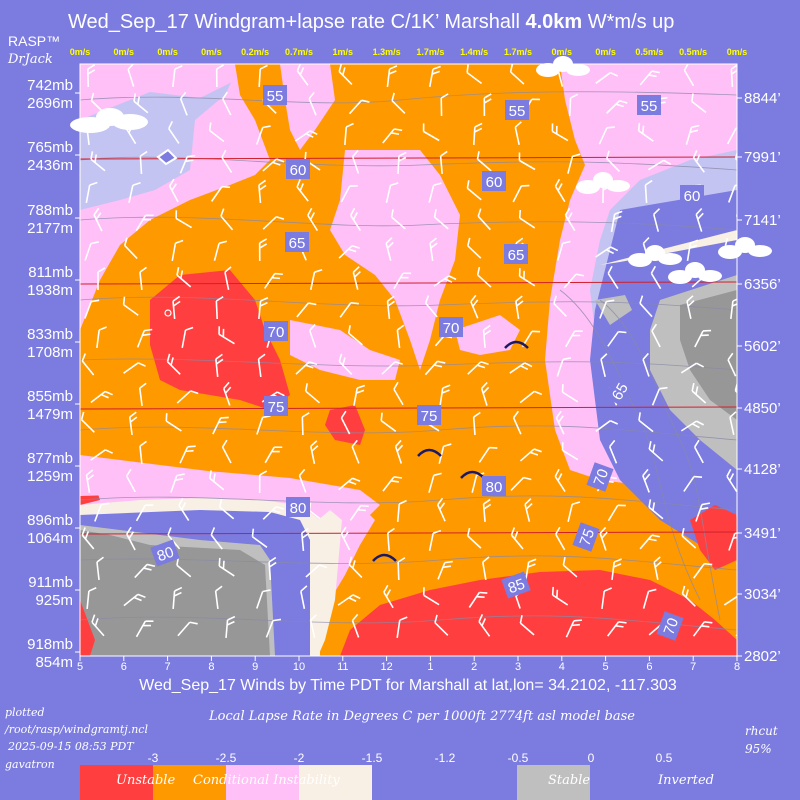 The width and height of the screenshot is (800, 800). Describe the element at coordinates (664, 758) in the screenshot. I see `legend-tick-label: 0.5` at that location.